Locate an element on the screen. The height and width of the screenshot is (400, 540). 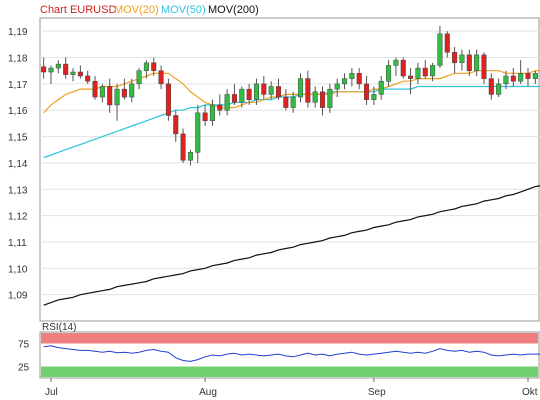
legend: Chart EURUSD MOV(20) MOV(50) MOV(200) is located at coordinates (149, 10).